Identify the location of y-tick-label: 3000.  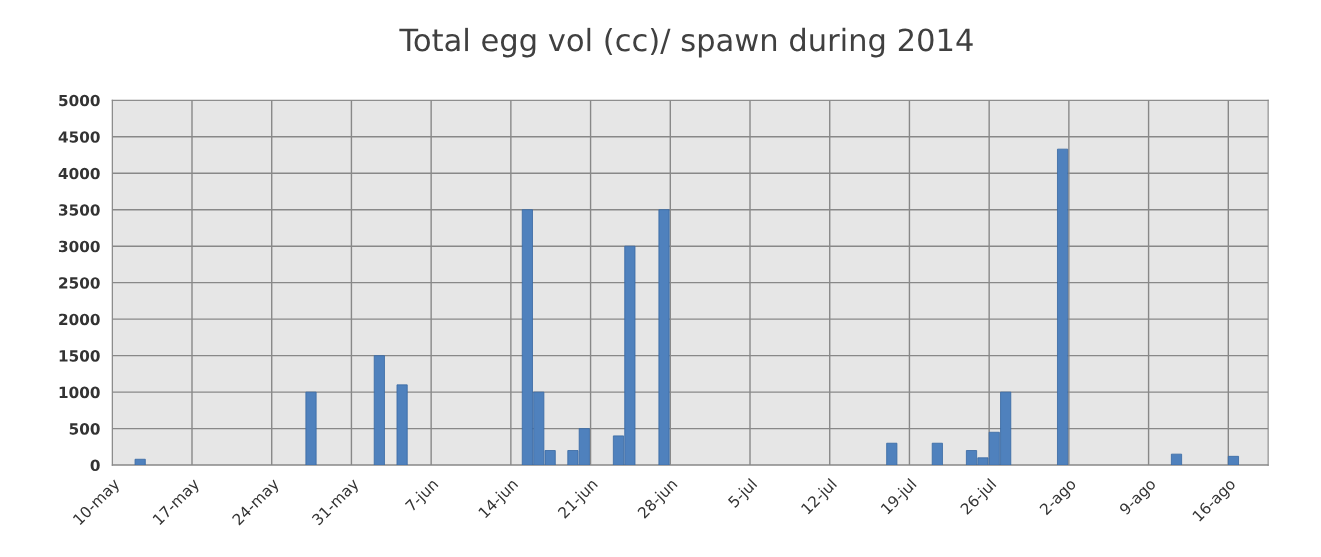
(79, 246).